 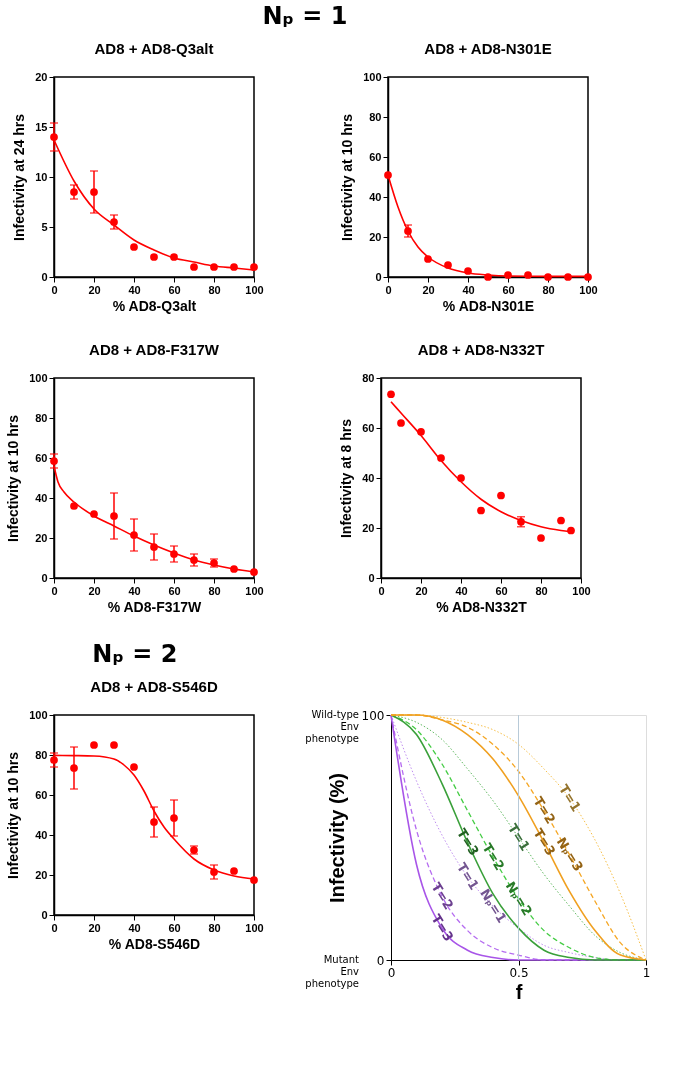 What do you see at coordinates (332, 971) in the screenshot?
I see `text: Mutant Env phenotype` at bounding box center [332, 971].